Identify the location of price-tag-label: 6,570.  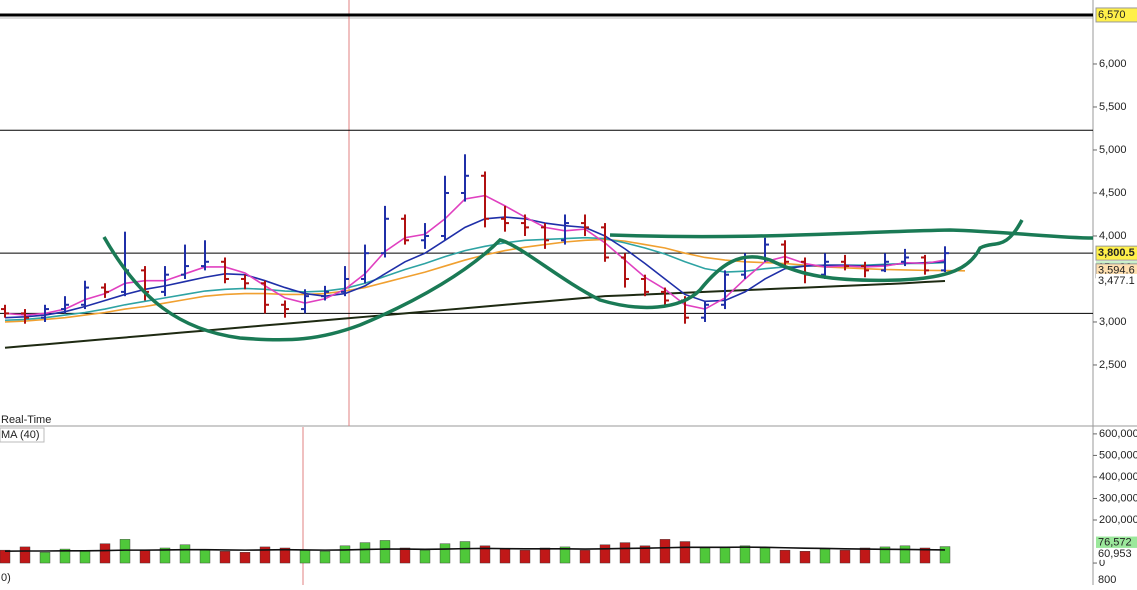
(1112, 15).